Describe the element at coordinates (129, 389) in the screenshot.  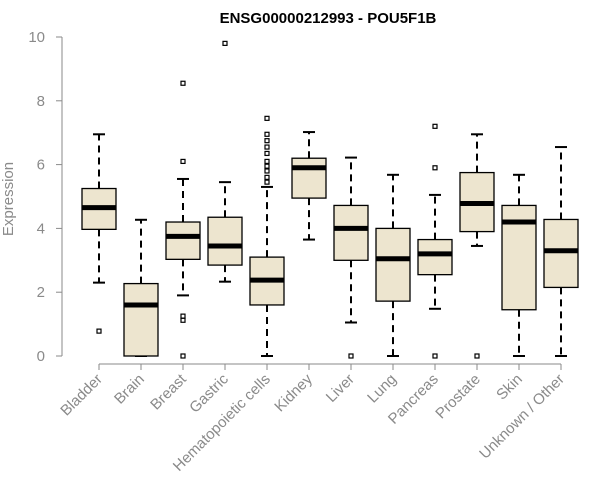
I see `x-tick-label: Brain` at that location.